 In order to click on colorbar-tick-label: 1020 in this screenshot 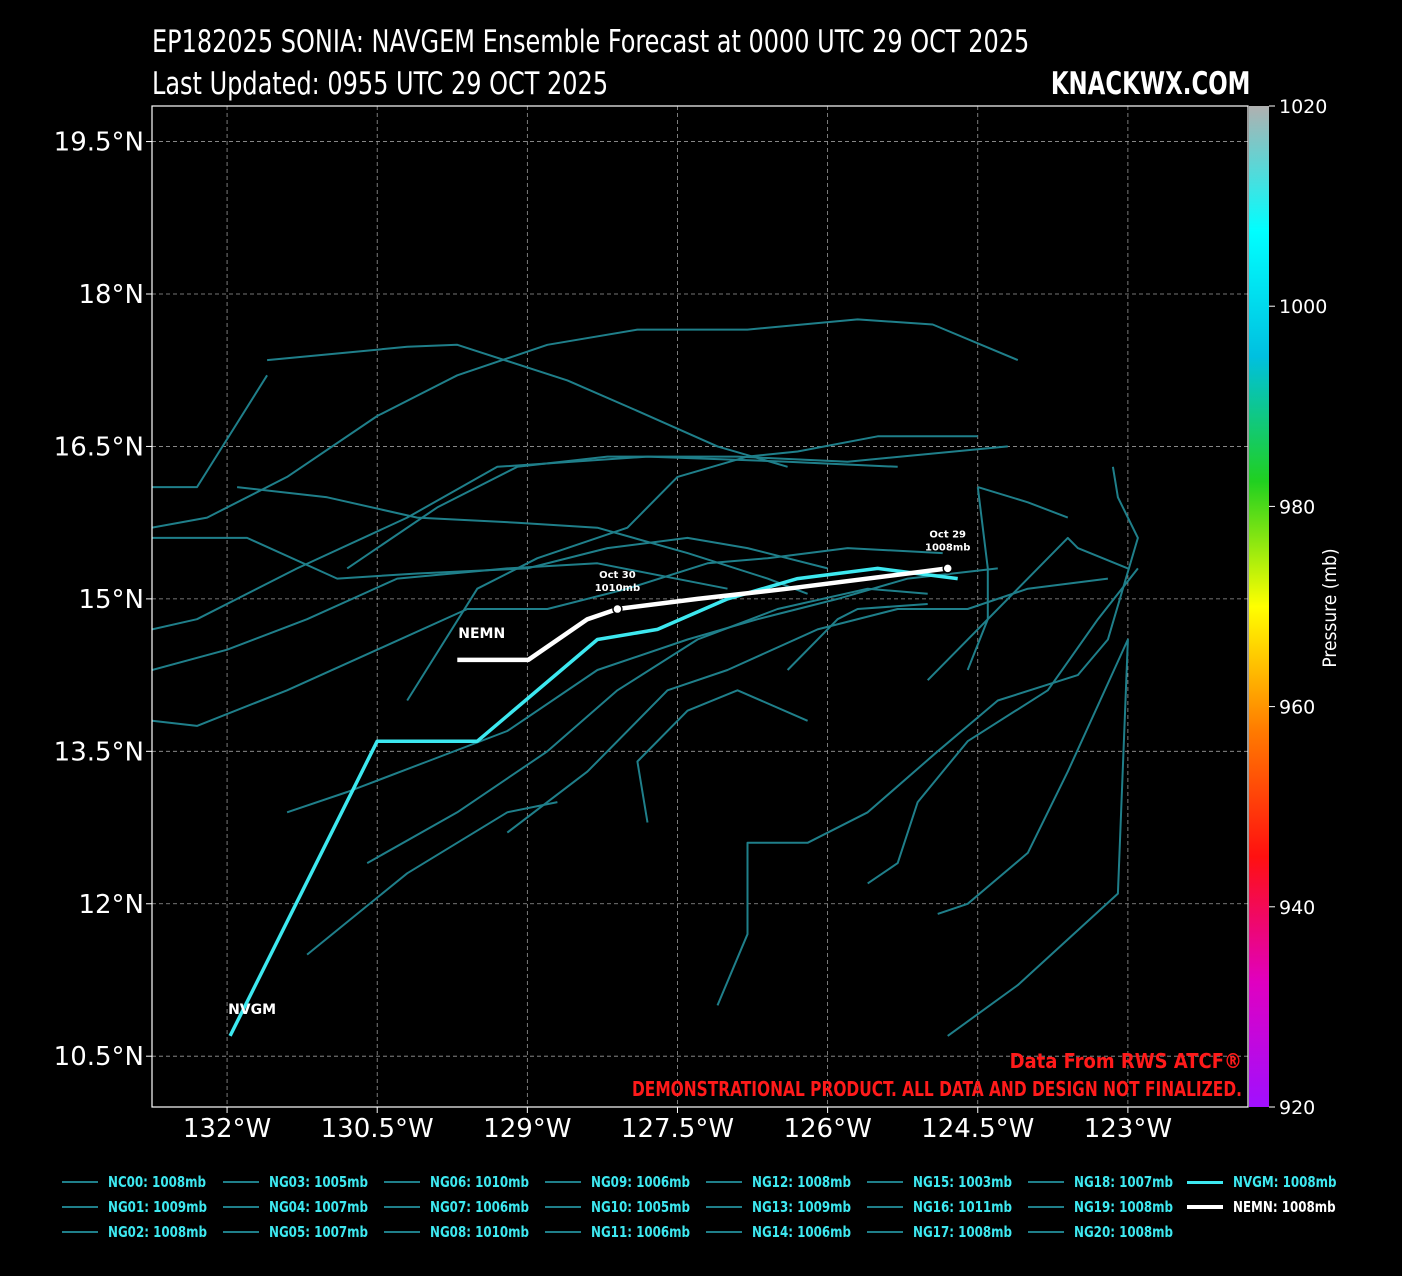, I will do `click(1303, 107)`.